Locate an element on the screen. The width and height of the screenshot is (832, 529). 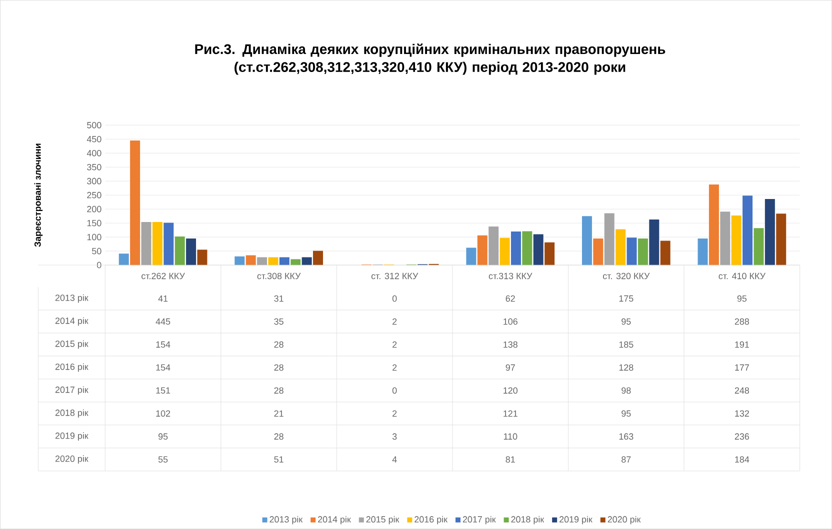
data-label: 175 is located at coordinates (626, 298).